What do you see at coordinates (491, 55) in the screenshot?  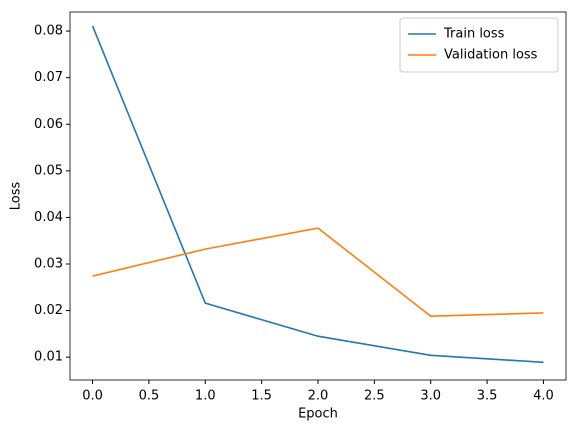 I see `legend-label: Validation loss` at bounding box center [491, 55].